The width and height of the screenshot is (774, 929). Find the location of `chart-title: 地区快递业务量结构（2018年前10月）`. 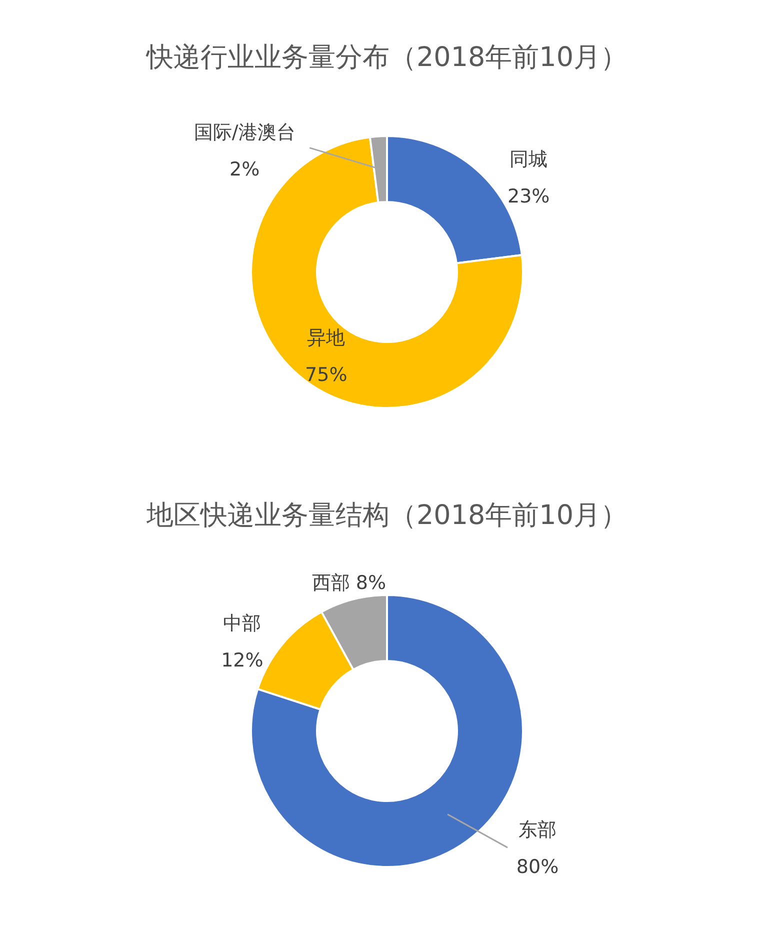

chart-title: 地区快递业务量结构（2018年前10月） is located at coordinates (386, 515).